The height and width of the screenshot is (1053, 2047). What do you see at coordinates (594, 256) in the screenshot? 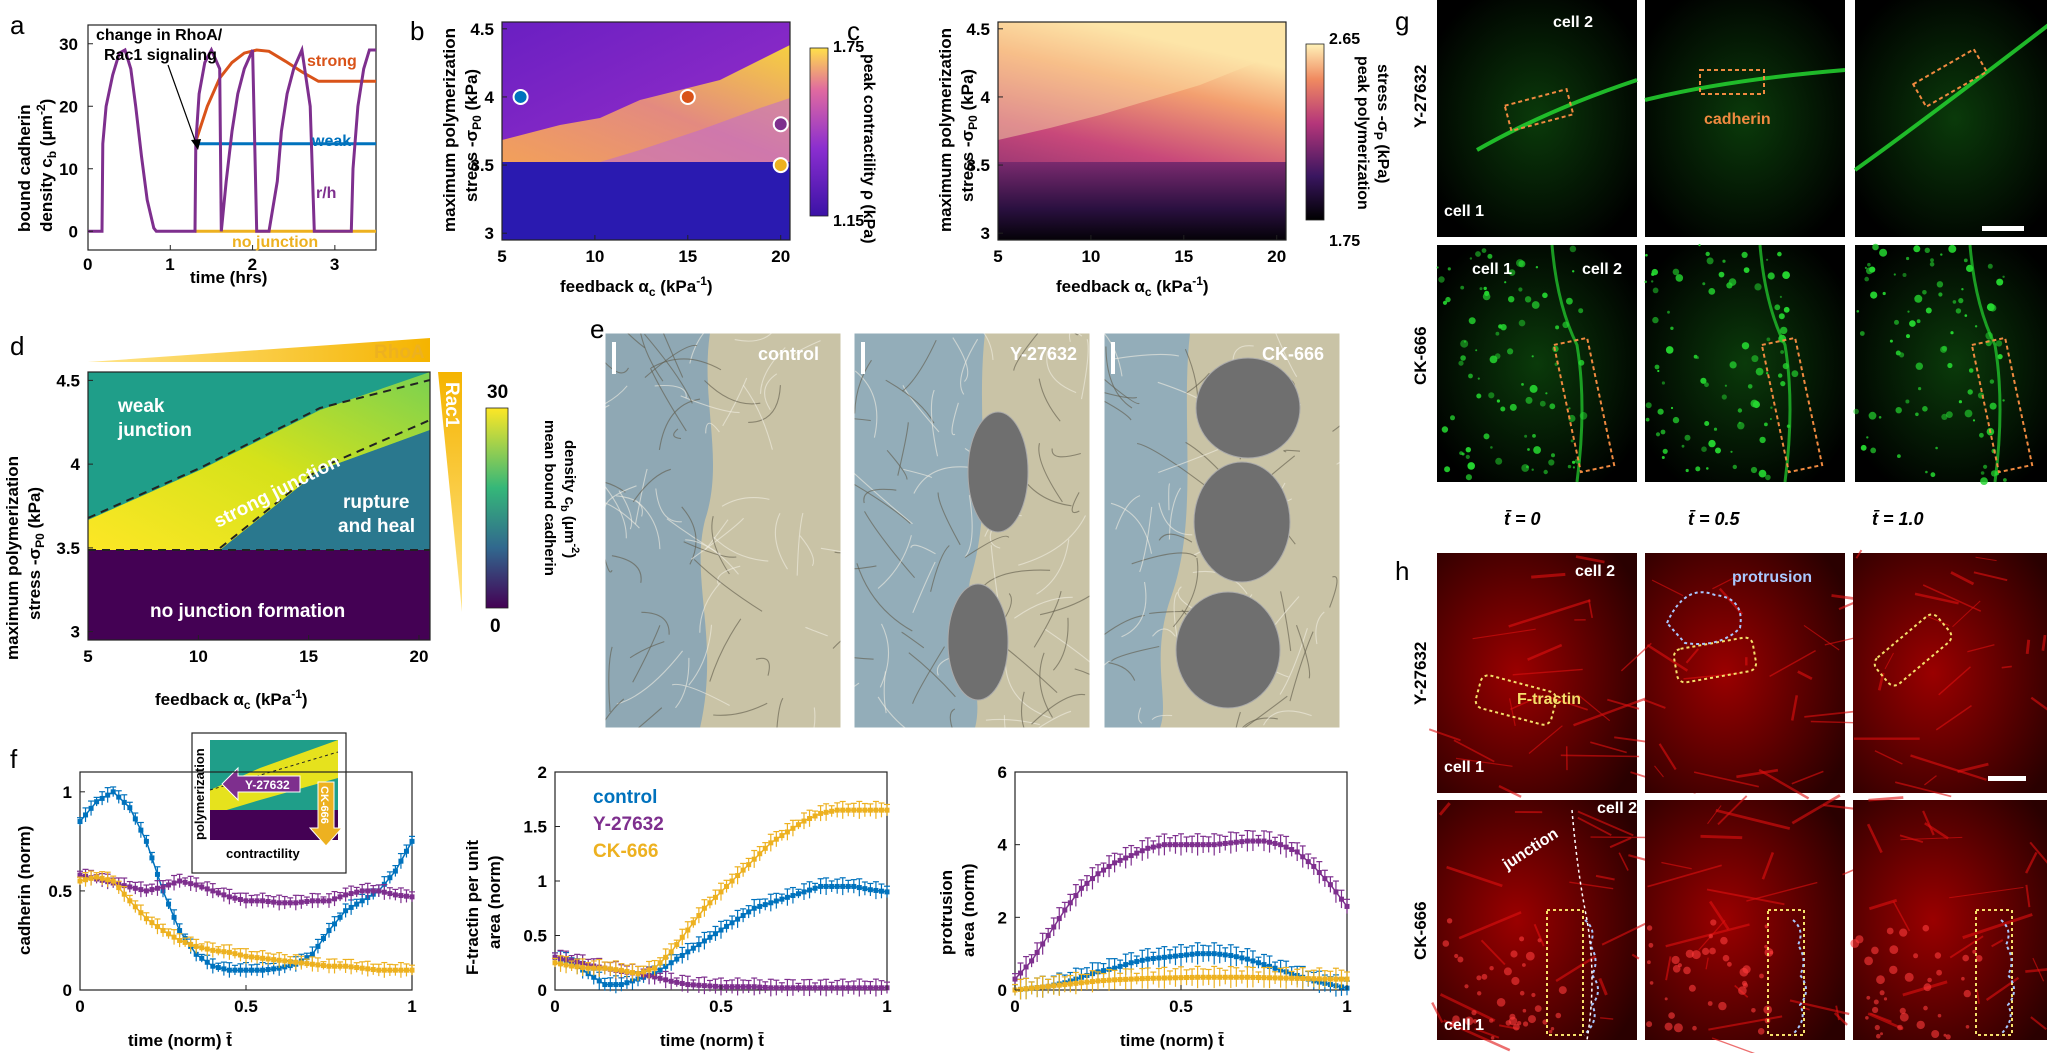
I see `panel-b-xtick-label: 10` at bounding box center [594, 256].